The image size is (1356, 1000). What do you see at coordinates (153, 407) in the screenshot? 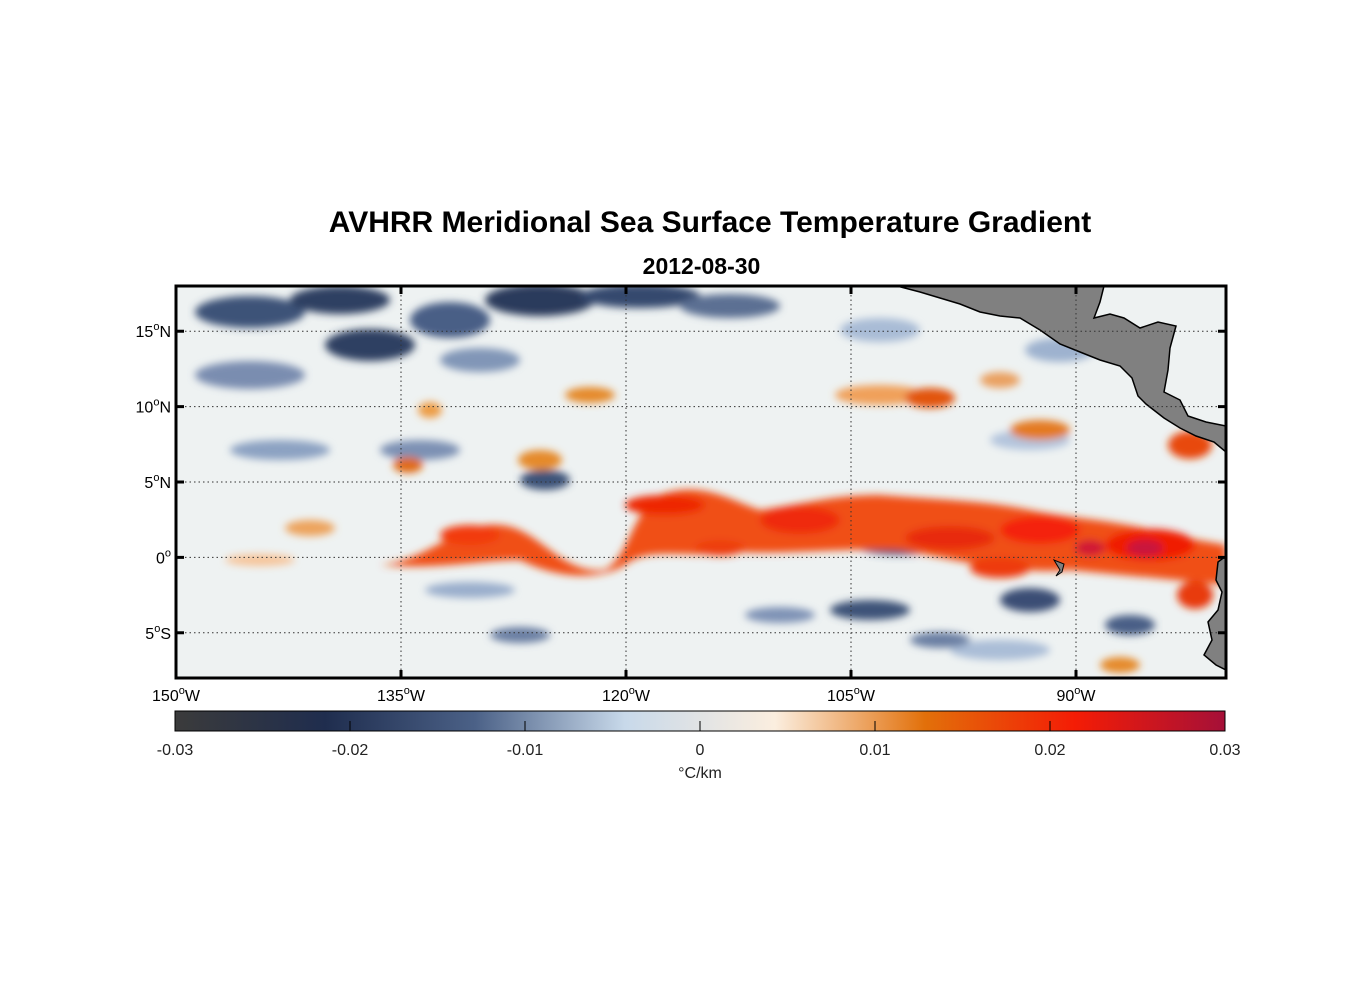
I see `lat-tick-label: 10oN` at bounding box center [153, 407].